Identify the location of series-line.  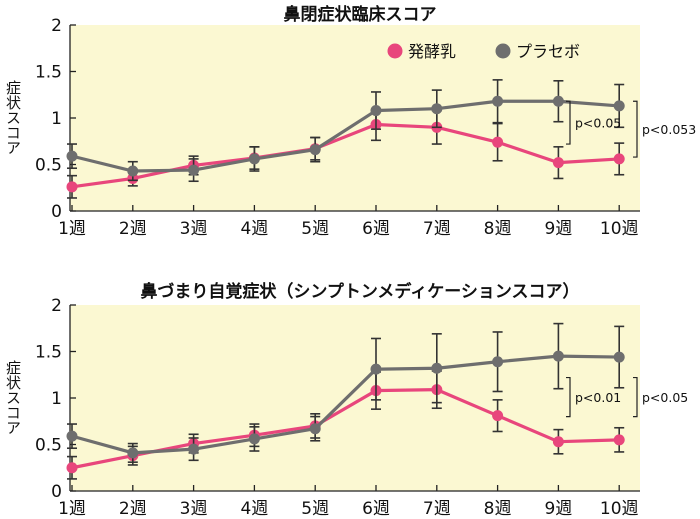
(345, 136).